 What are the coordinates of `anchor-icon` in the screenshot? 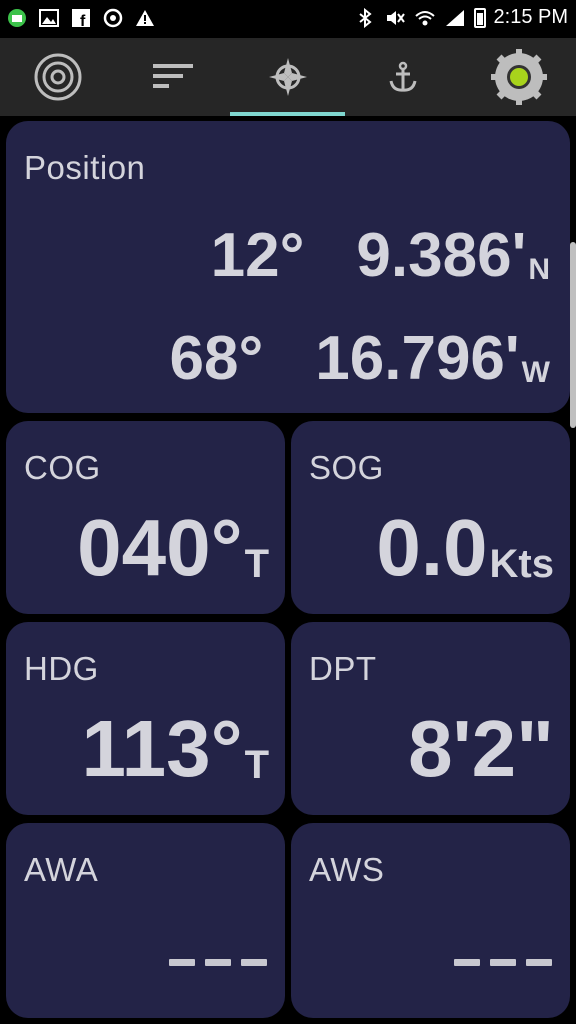 It's located at (402, 76).